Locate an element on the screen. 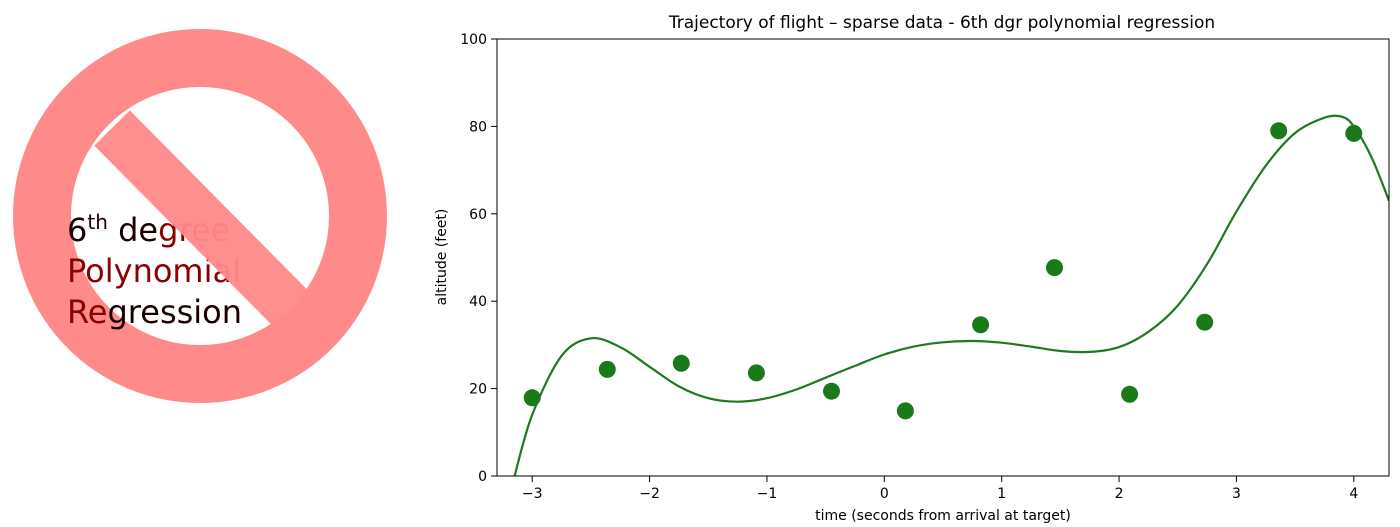 This screenshot has width=1400, height=527. badge-line-1-rest-a: de is located at coordinates (133, 230).